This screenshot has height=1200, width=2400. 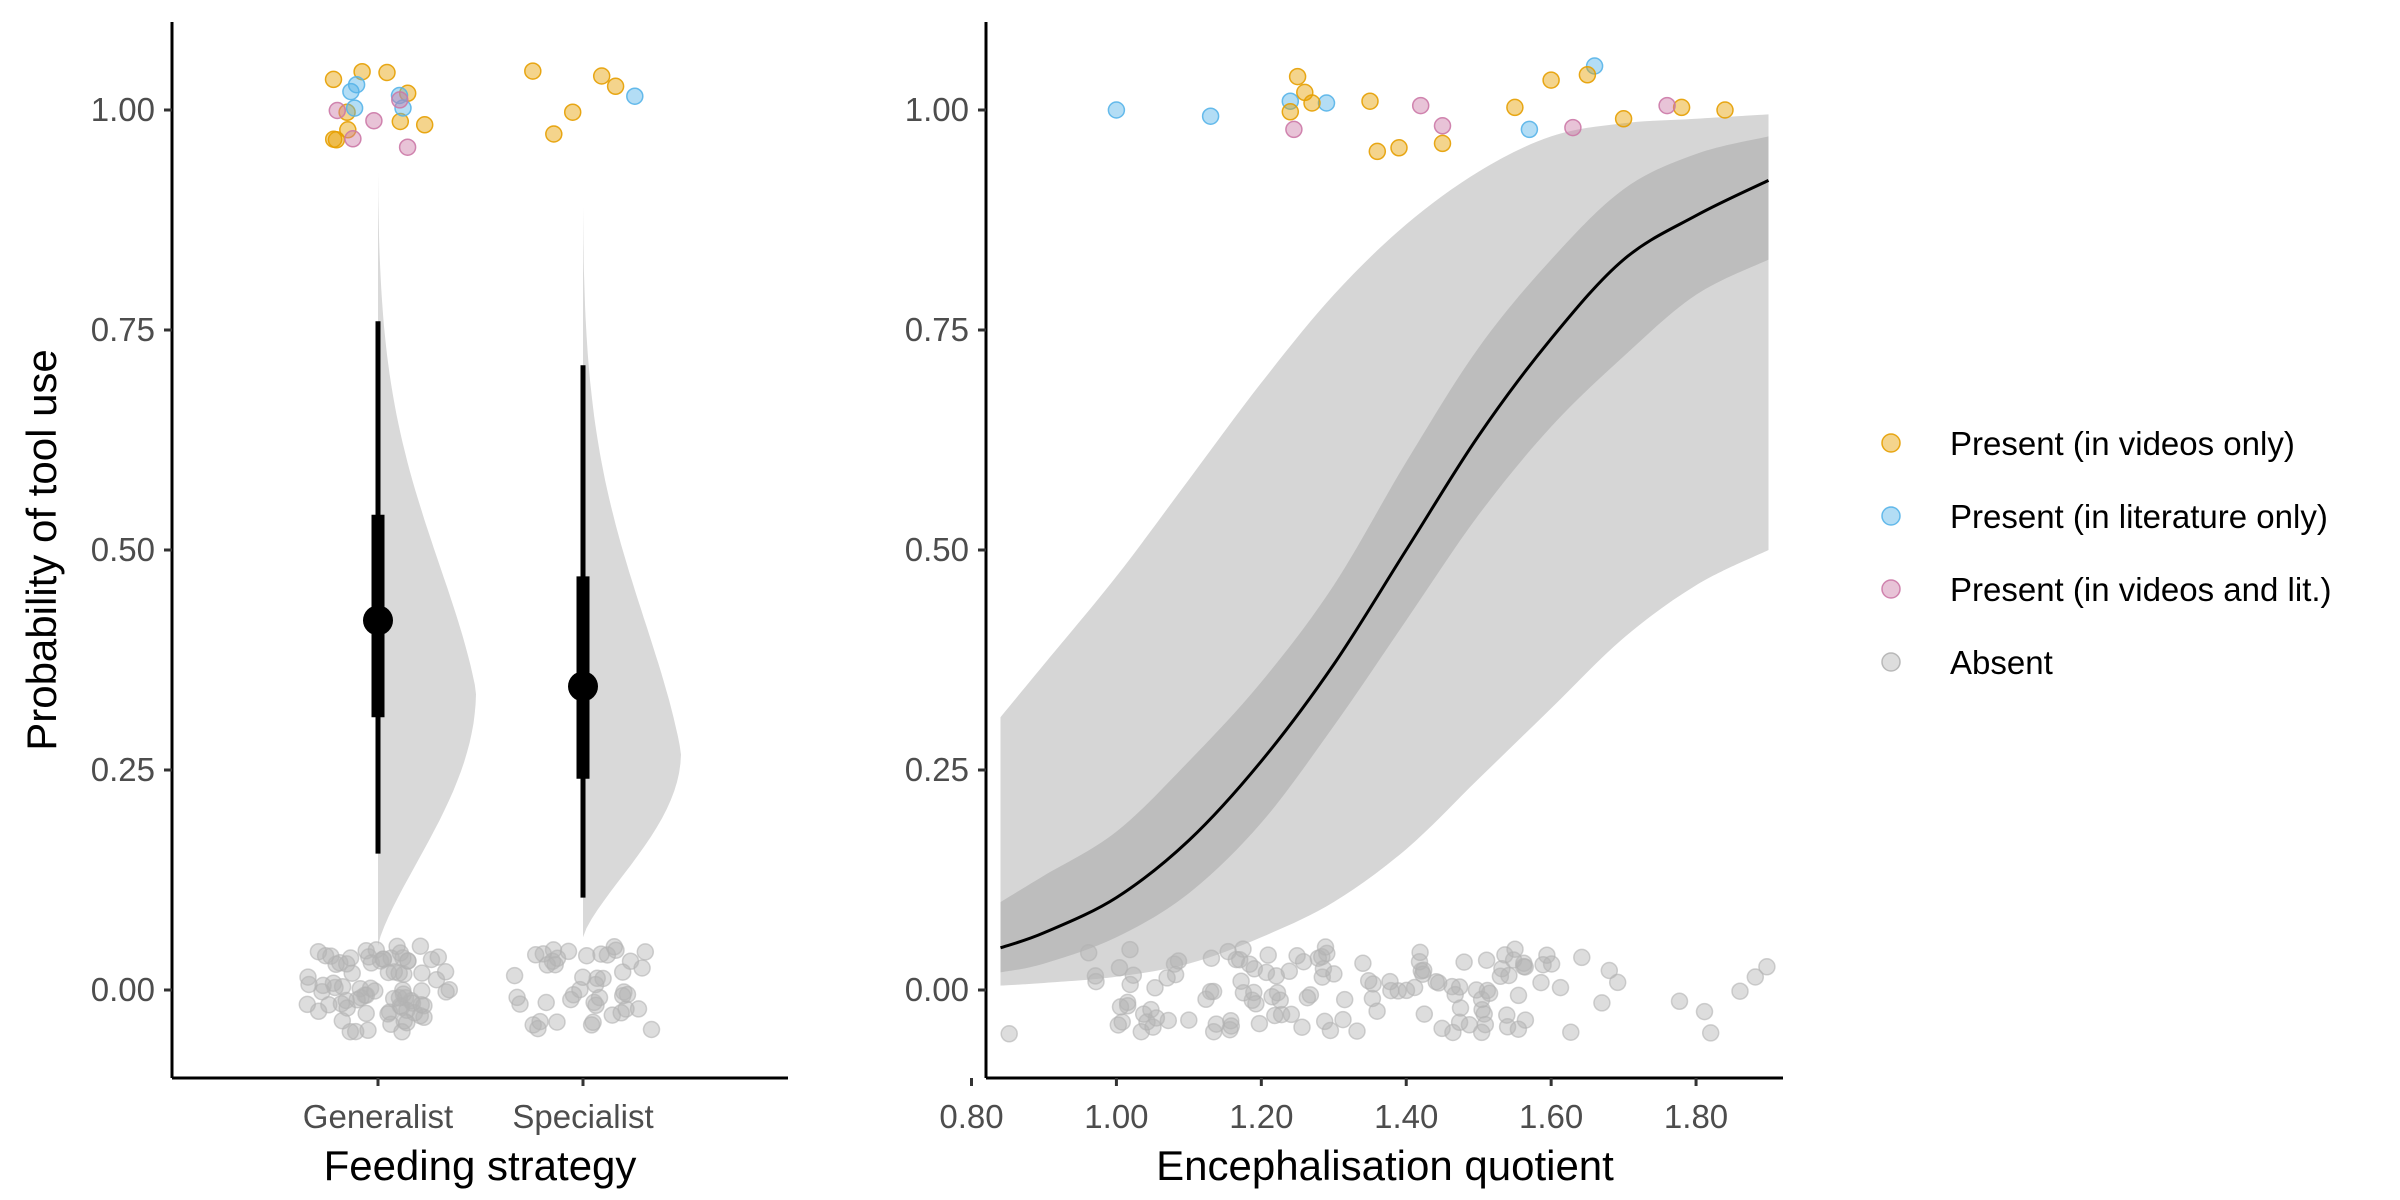 I want to click on right-y-tick-label: 0.00, so click(x=937, y=989).